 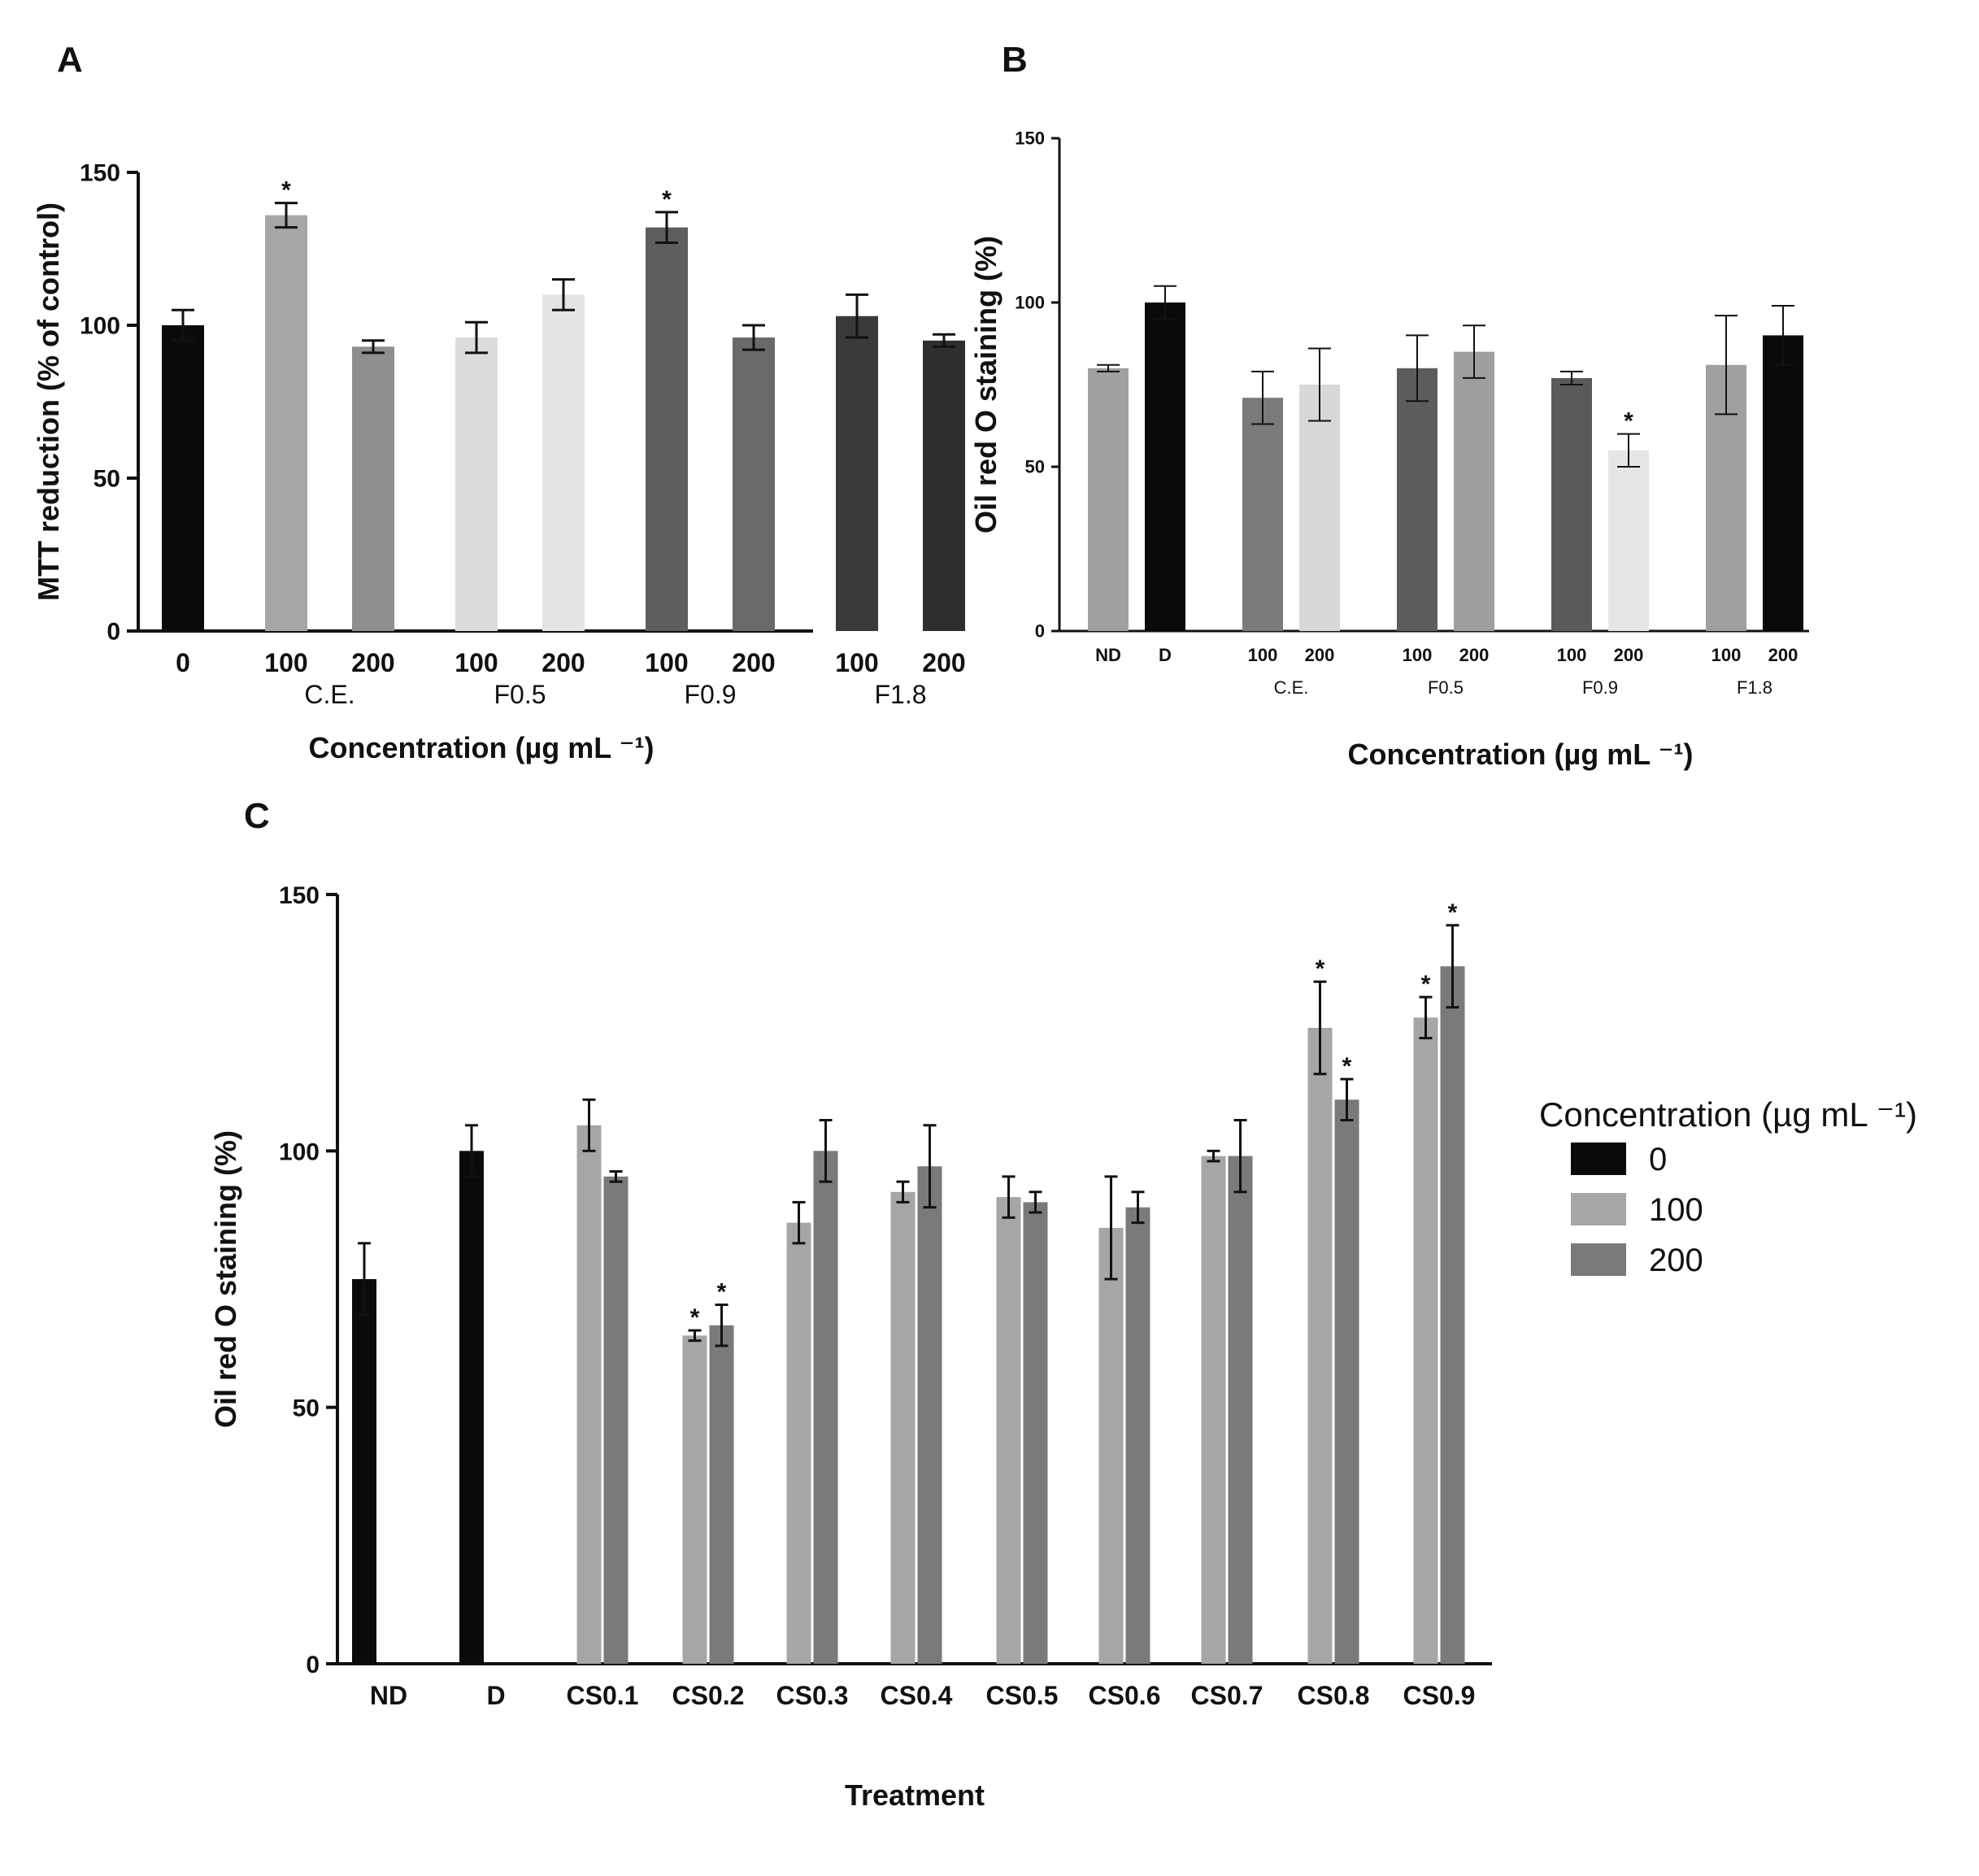 What do you see at coordinates (48, 401) in the screenshot?
I see `panel-a-y-axis-title: MTT reduction (% of control)` at bounding box center [48, 401].